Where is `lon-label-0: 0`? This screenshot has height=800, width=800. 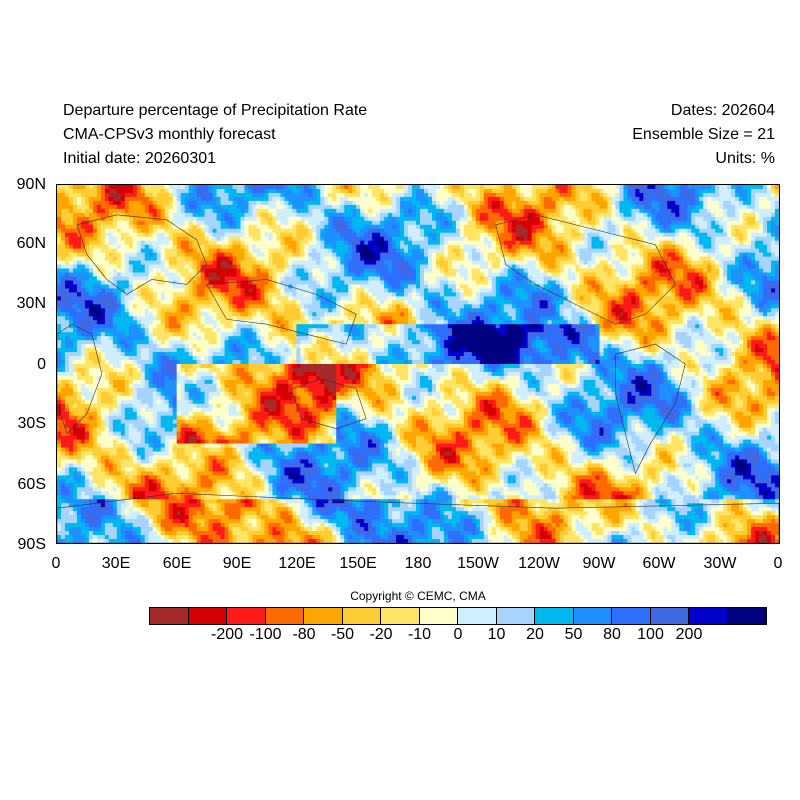
lon-label-0: 0 is located at coordinates (56, 563).